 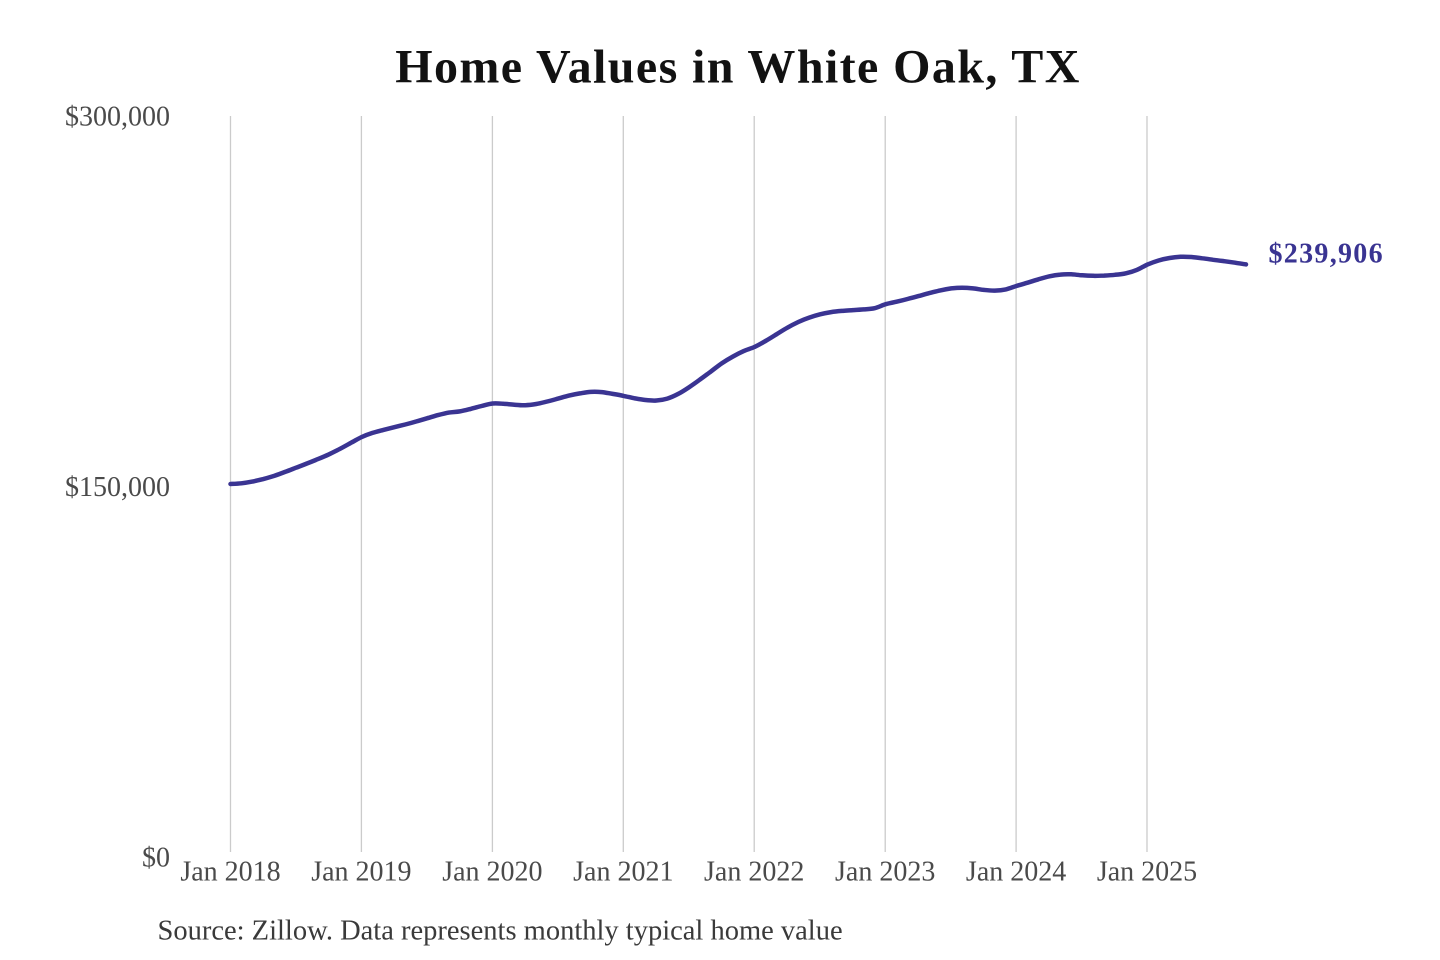 What do you see at coordinates (156, 857) in the screenshot?
I see `svg-text: $0` at bounding box center [156, 857].